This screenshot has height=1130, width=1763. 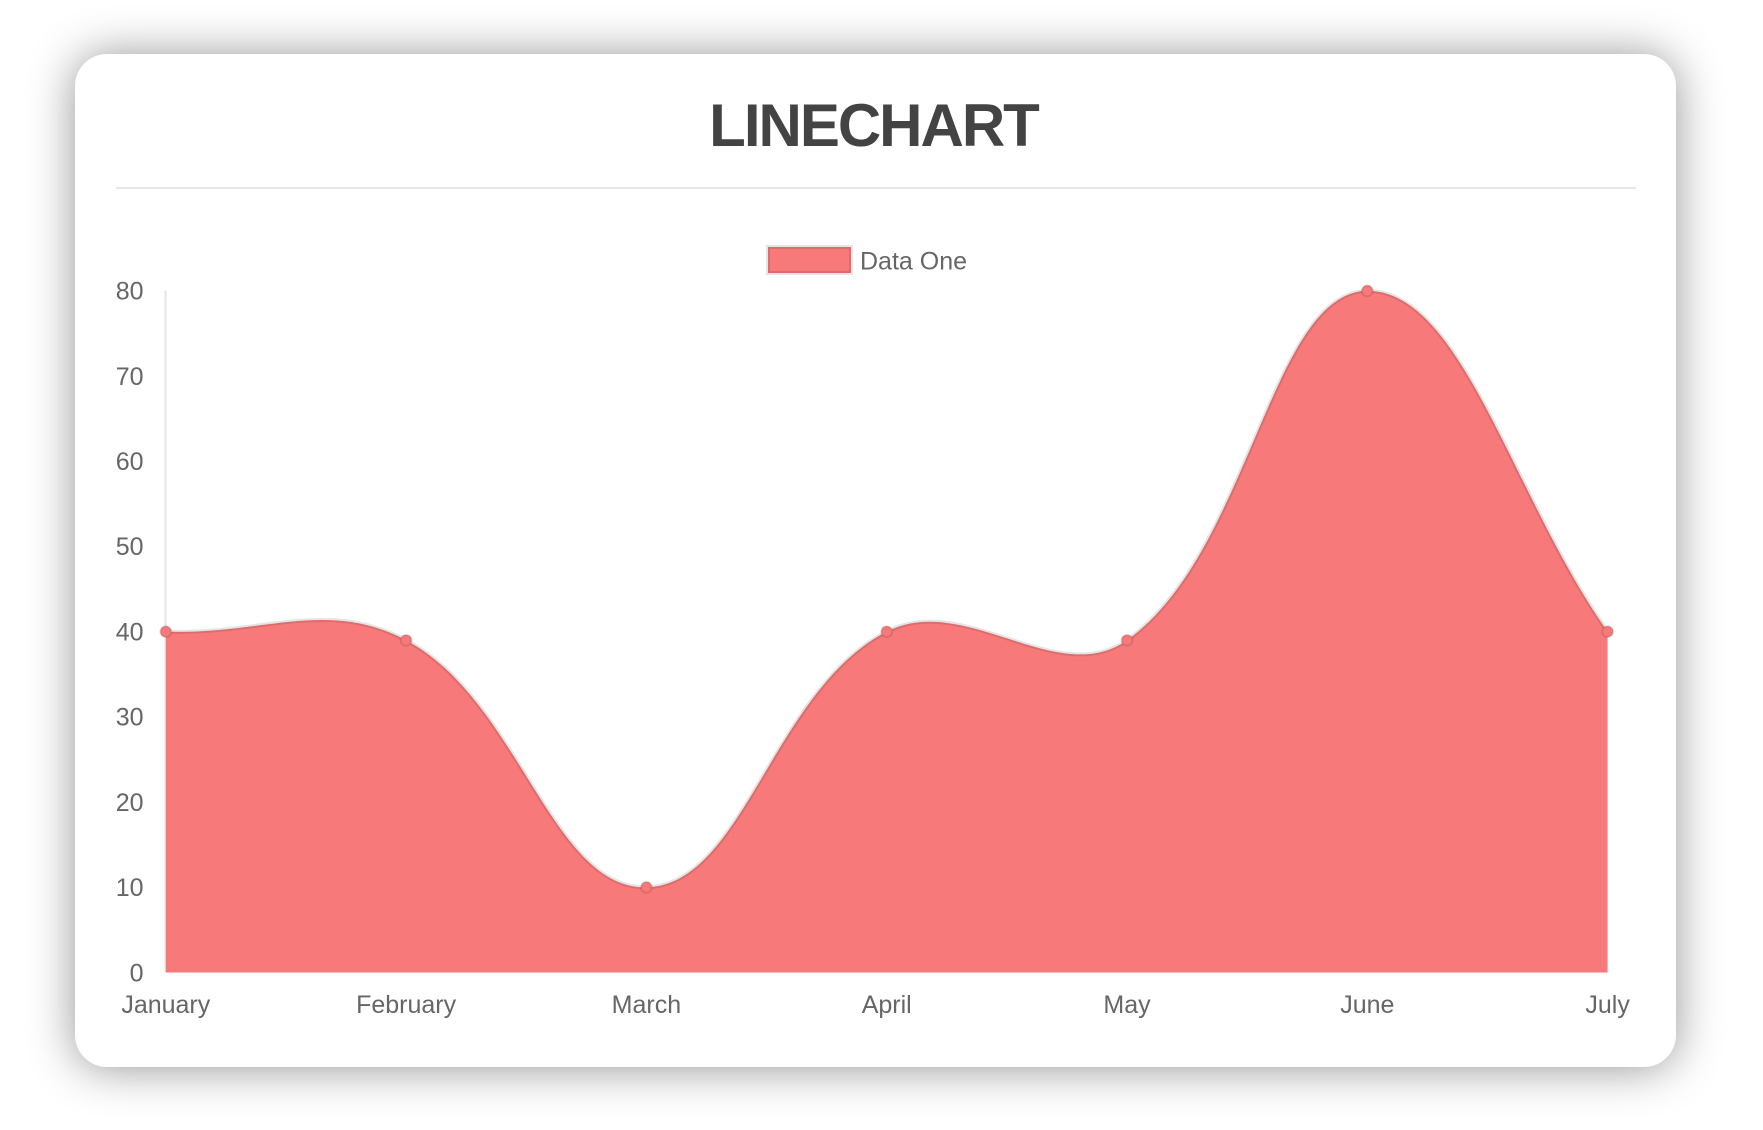 What do you see at coordinates (913, 262) in the screenshot?
I see `svg-text: Data One` at bounding box center [913, 262].